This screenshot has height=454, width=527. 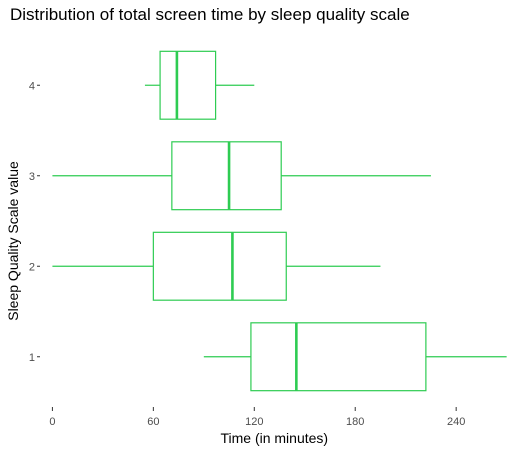 I want to click on y-tick-label: 1, so click(x=32, y=358).